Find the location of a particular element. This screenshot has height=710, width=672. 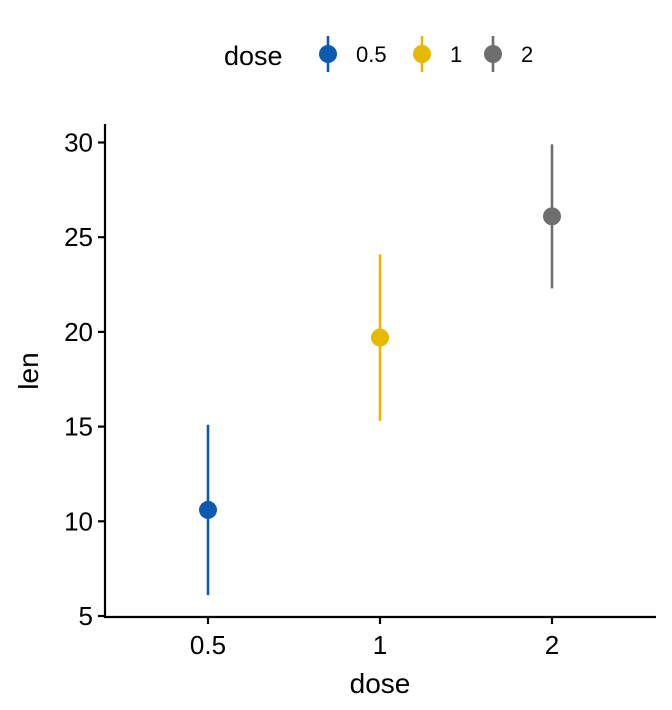

legend-label: 1 is located at coordinates (456, 54).